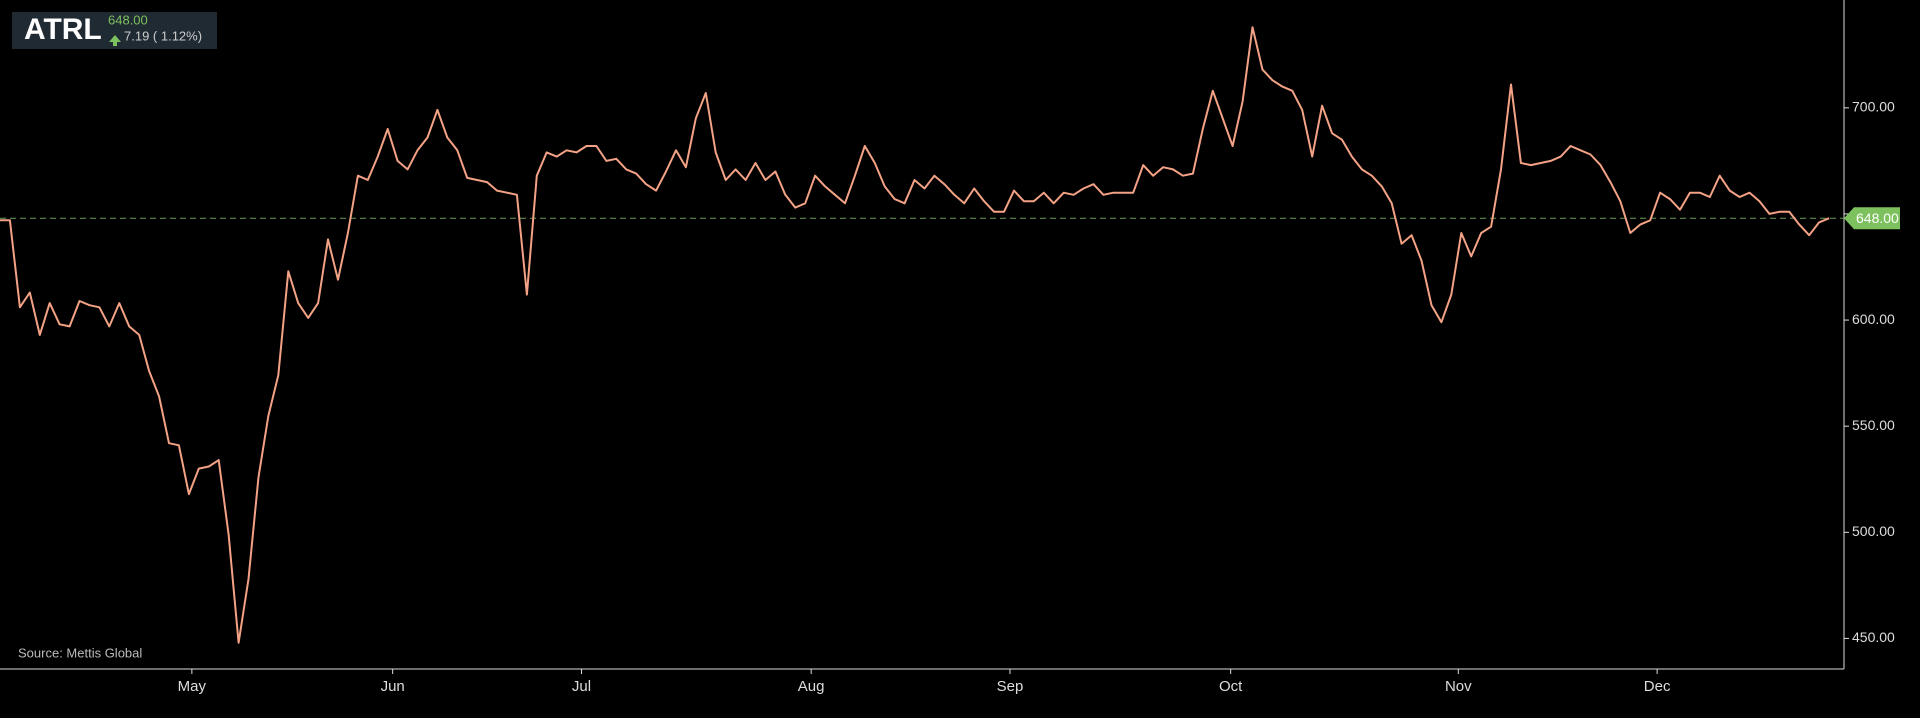 This screenshot has height=718, width=1920. Describe the element at coordinates (128, 19) in the screenshot. I see `ticker-price: 648.00` at that location.